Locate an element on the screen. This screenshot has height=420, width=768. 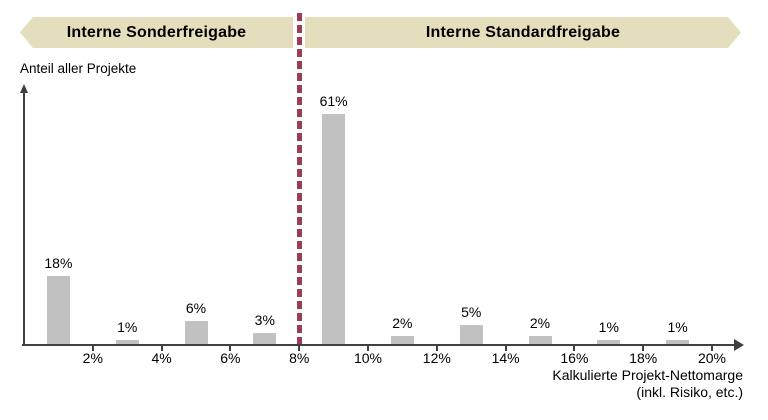
x-tick-label: 10% is located at coordinates (368, 358).